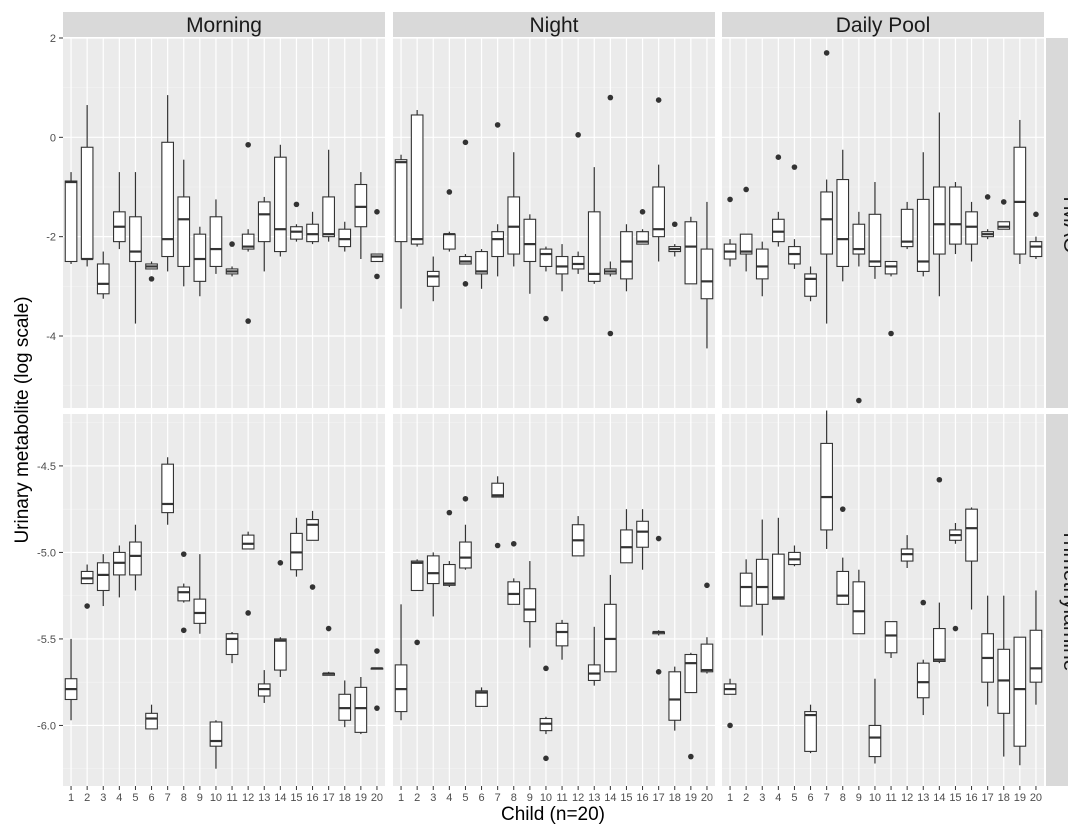 The height and width of the screenshot is (825, 1068). Describe the element at coordinates (50, 596) in the screenshot. I see `y-axis-trimethylamine: -4.5 -5.0 -5.5 -6.0` at that location.